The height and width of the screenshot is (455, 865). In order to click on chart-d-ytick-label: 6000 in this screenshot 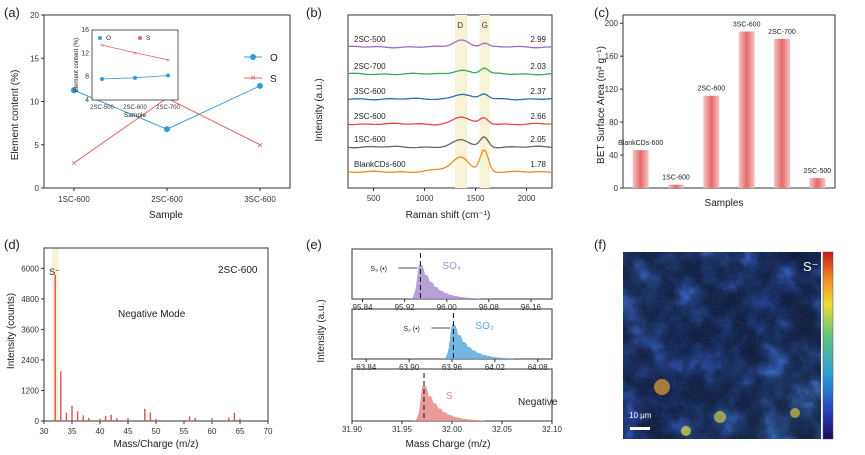, I will do `click(30, 268)`.